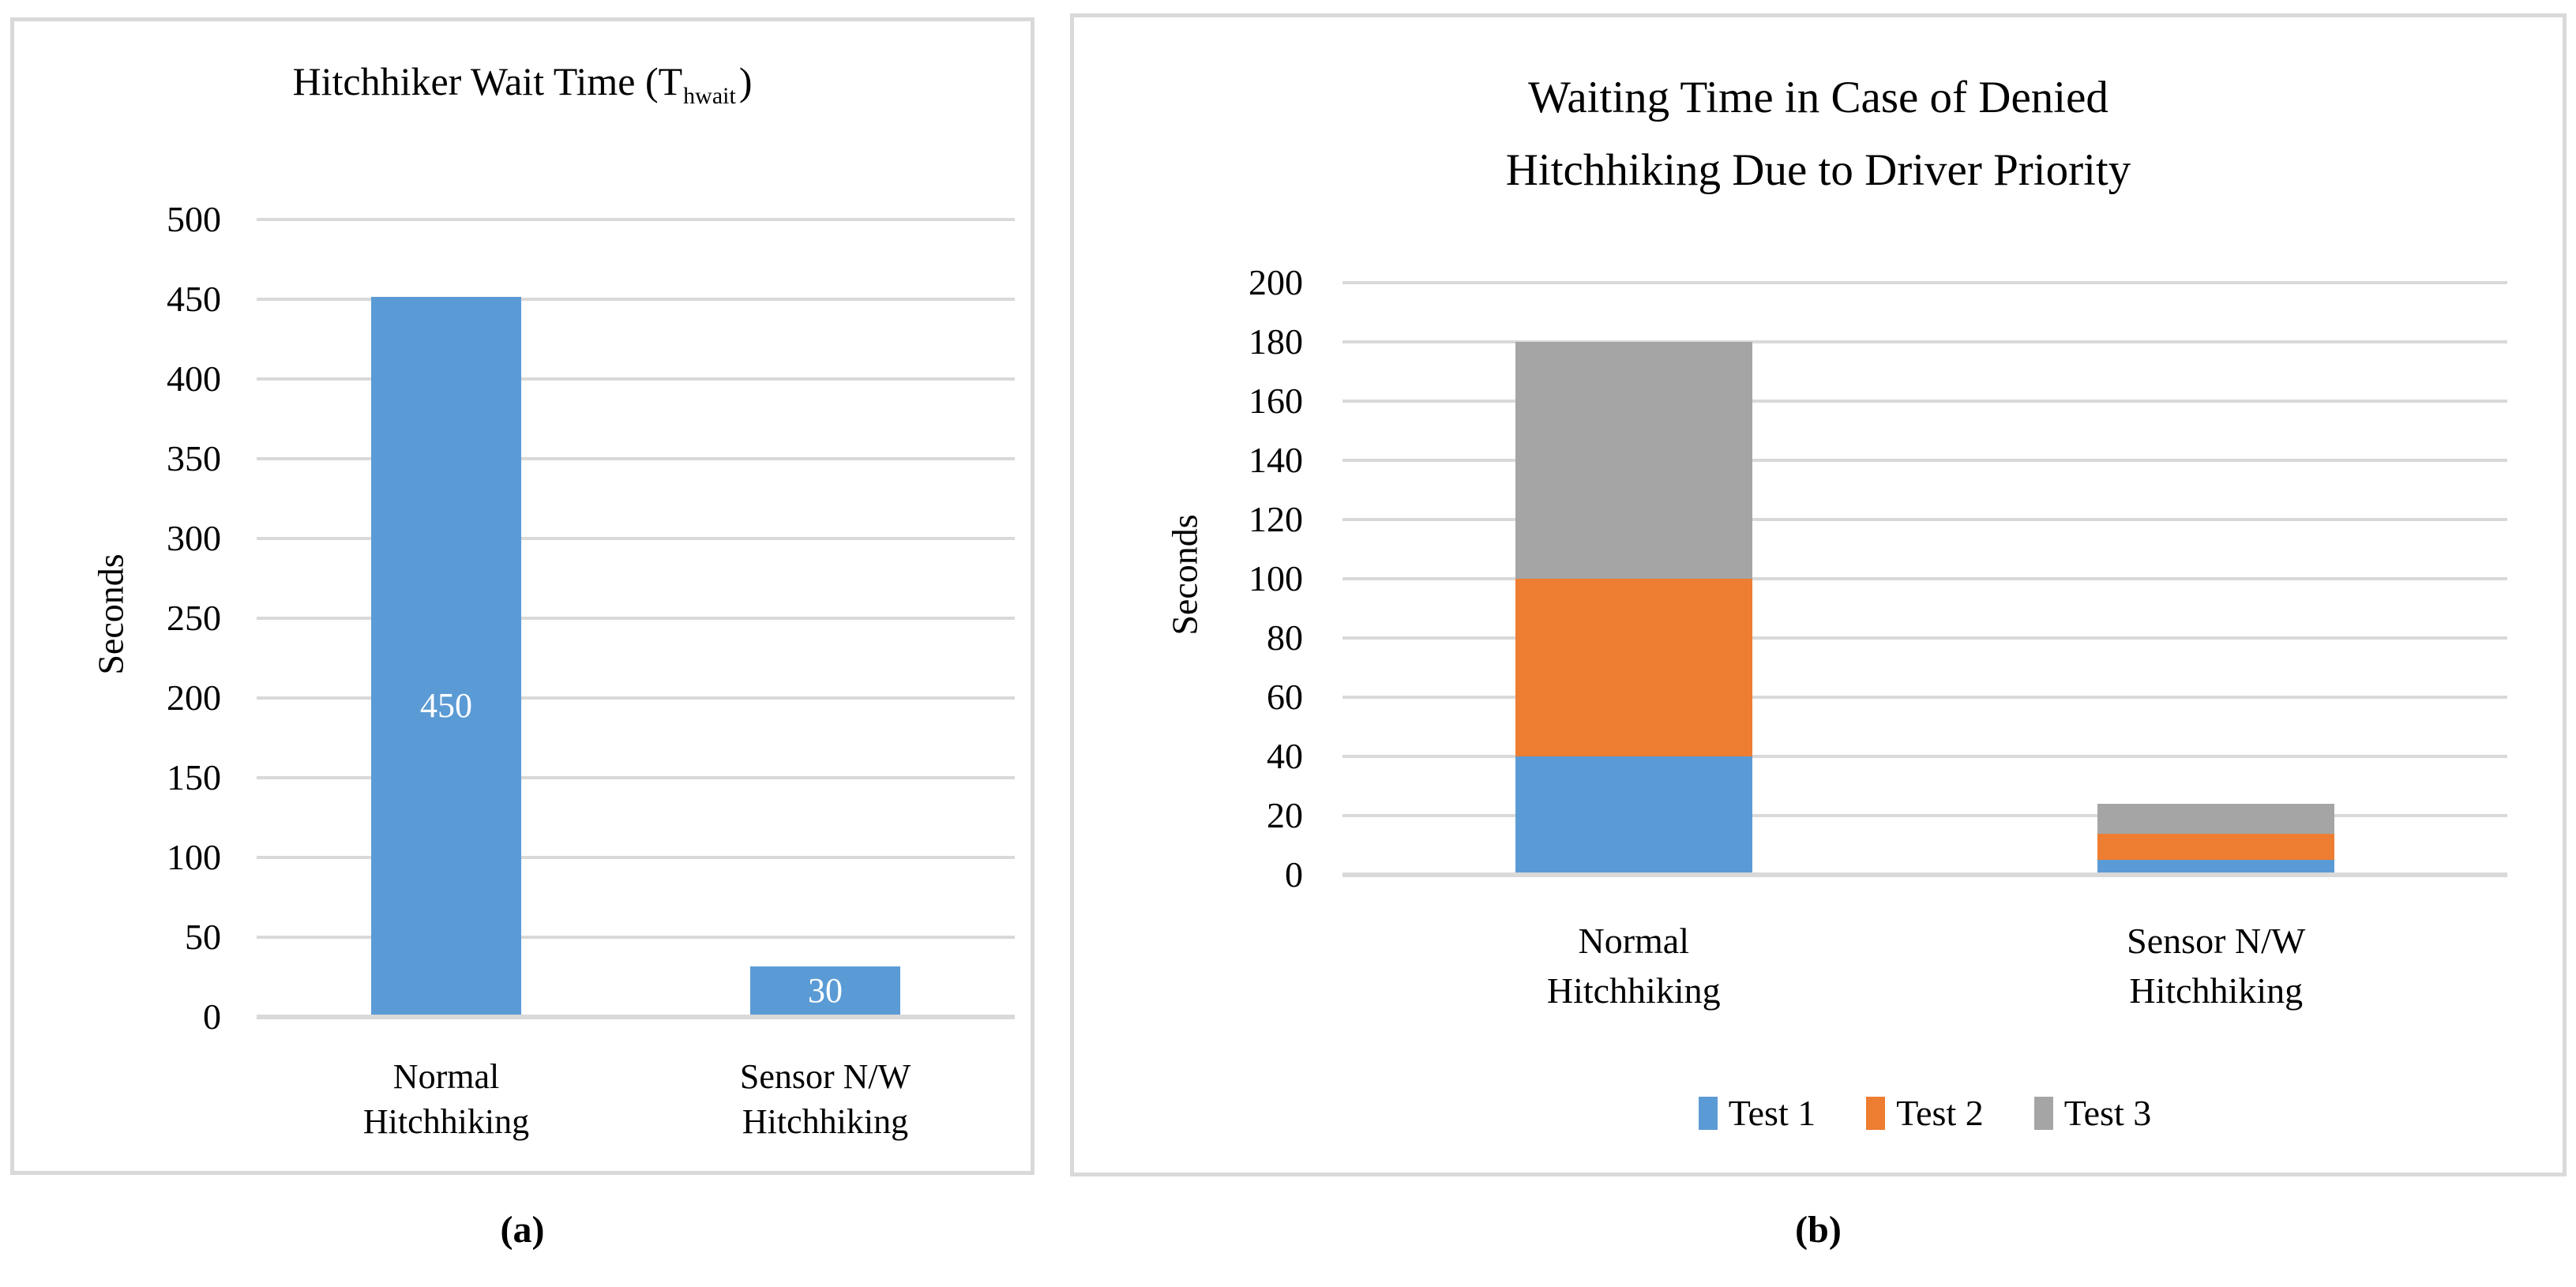 The height and width of the screenshot is (1287, 2576). Describe the element at coordinates (1285, 697) in the screenshot. I see `ytick-label-60: 60` at that location.